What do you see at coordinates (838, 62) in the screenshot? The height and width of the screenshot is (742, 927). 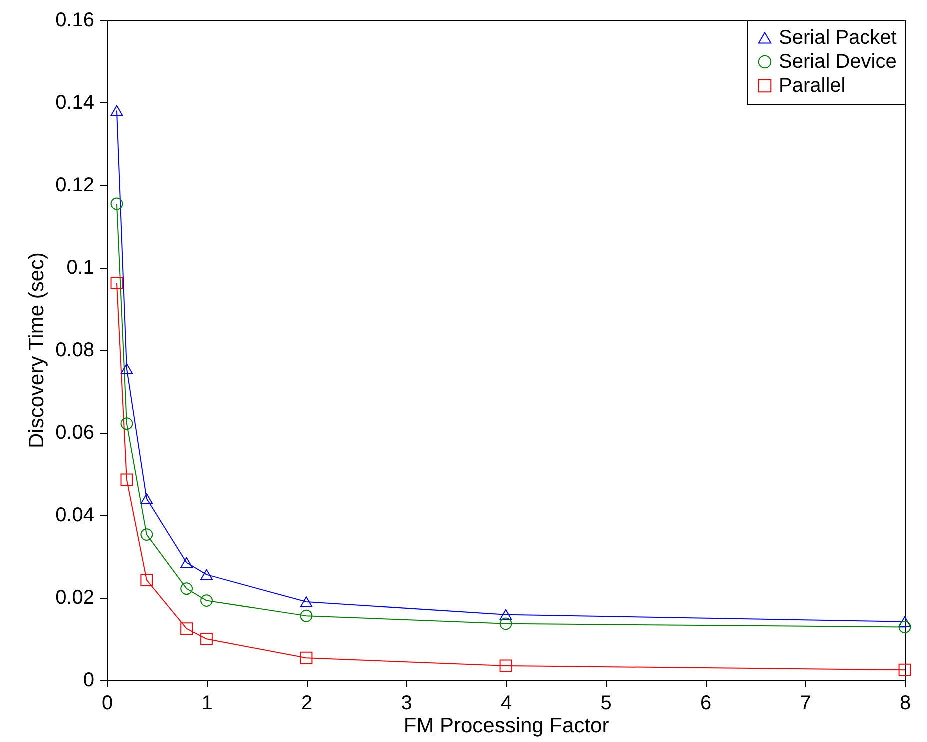 I see `legend-label: Serial Device` at bounding box center [838, 62].